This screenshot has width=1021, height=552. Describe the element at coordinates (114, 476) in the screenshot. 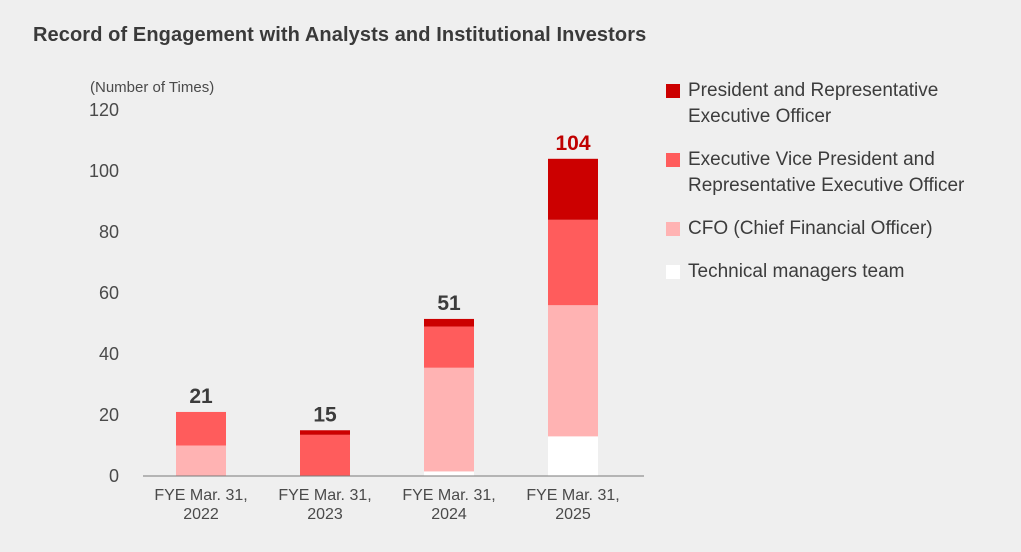

I see `y-tick-label: 0` at that location.